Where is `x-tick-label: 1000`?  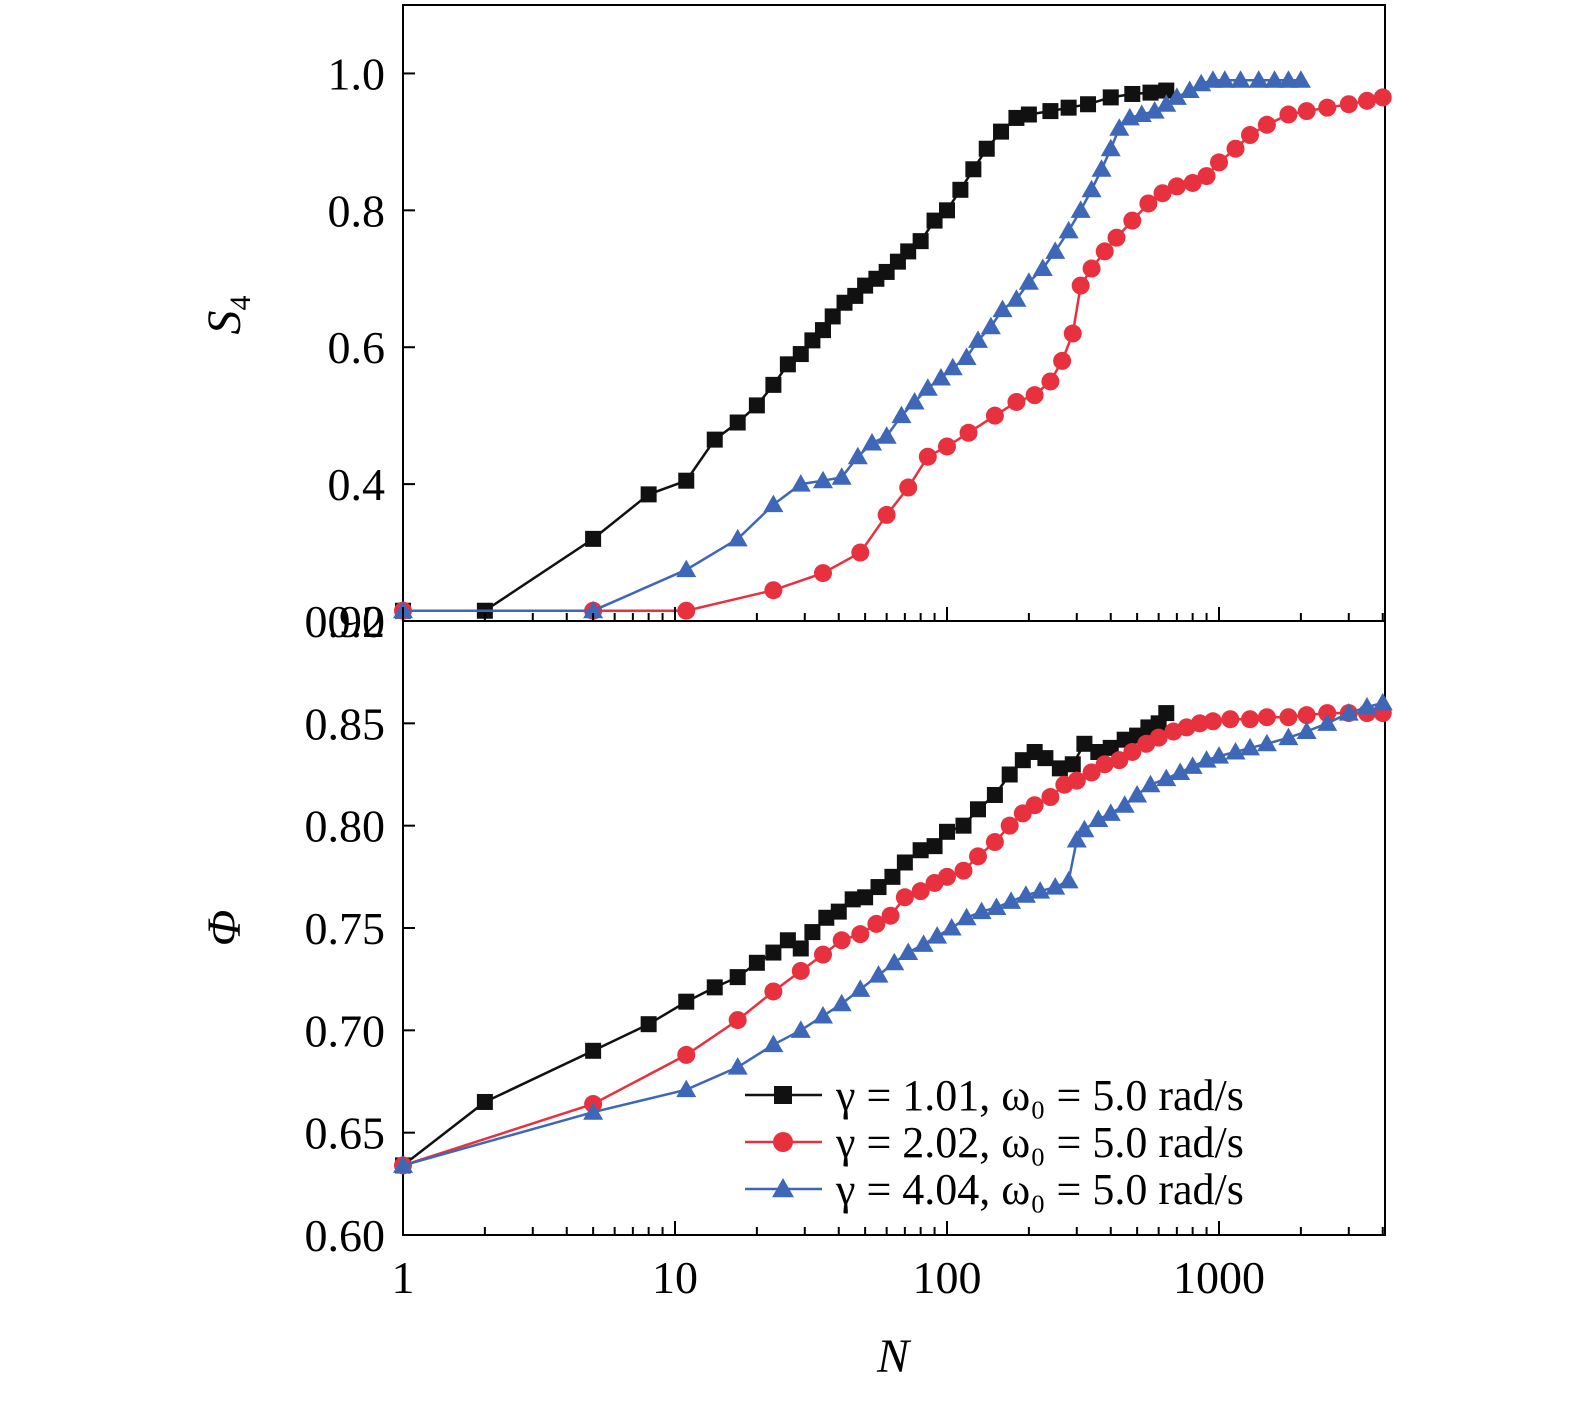
x-tick-label: 1000 is located at coordinates (1219, 1277).